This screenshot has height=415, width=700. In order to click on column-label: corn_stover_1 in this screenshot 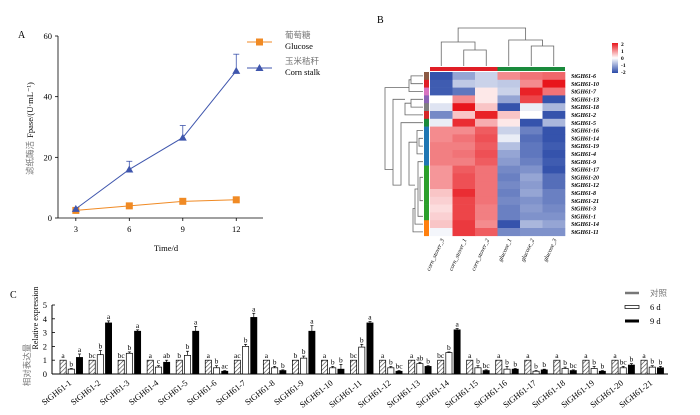, I will do `click(458, 255)`.